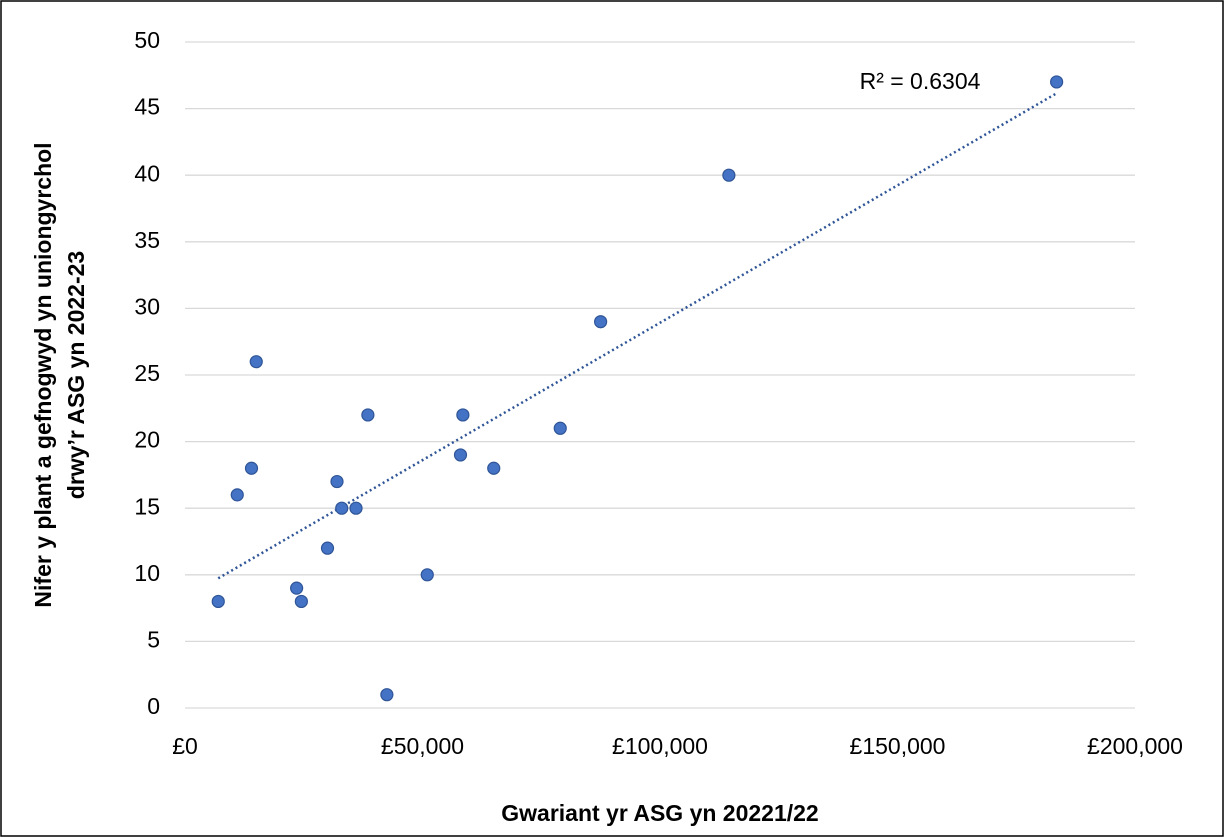  Describe the element at coordinates (1135, 746) in the screenshot. I see `x-tick-label: £200,000` at that location.